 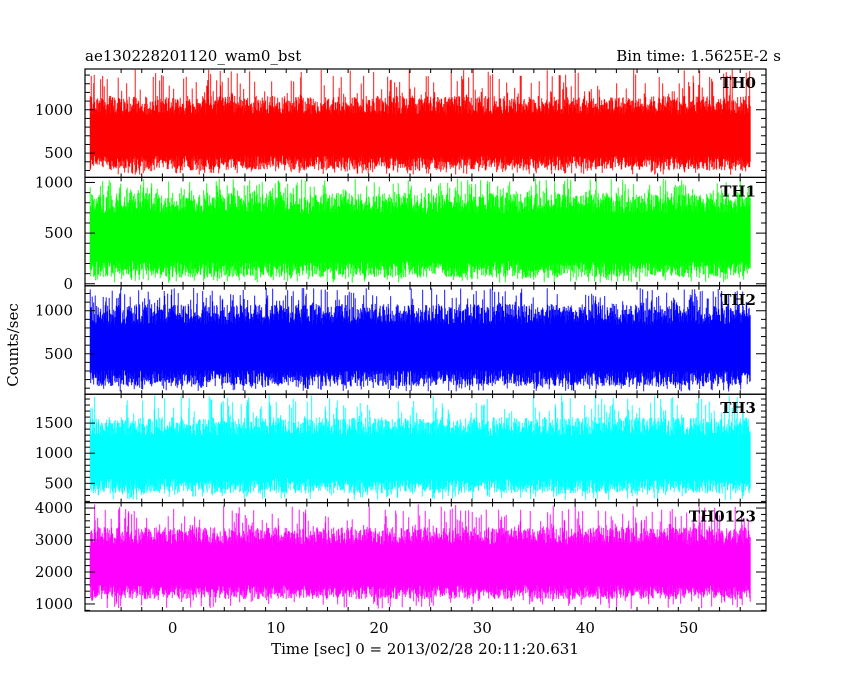 I want to click on panel-th3: 500 1000 1500 TH3, so click(x=401, y=448).